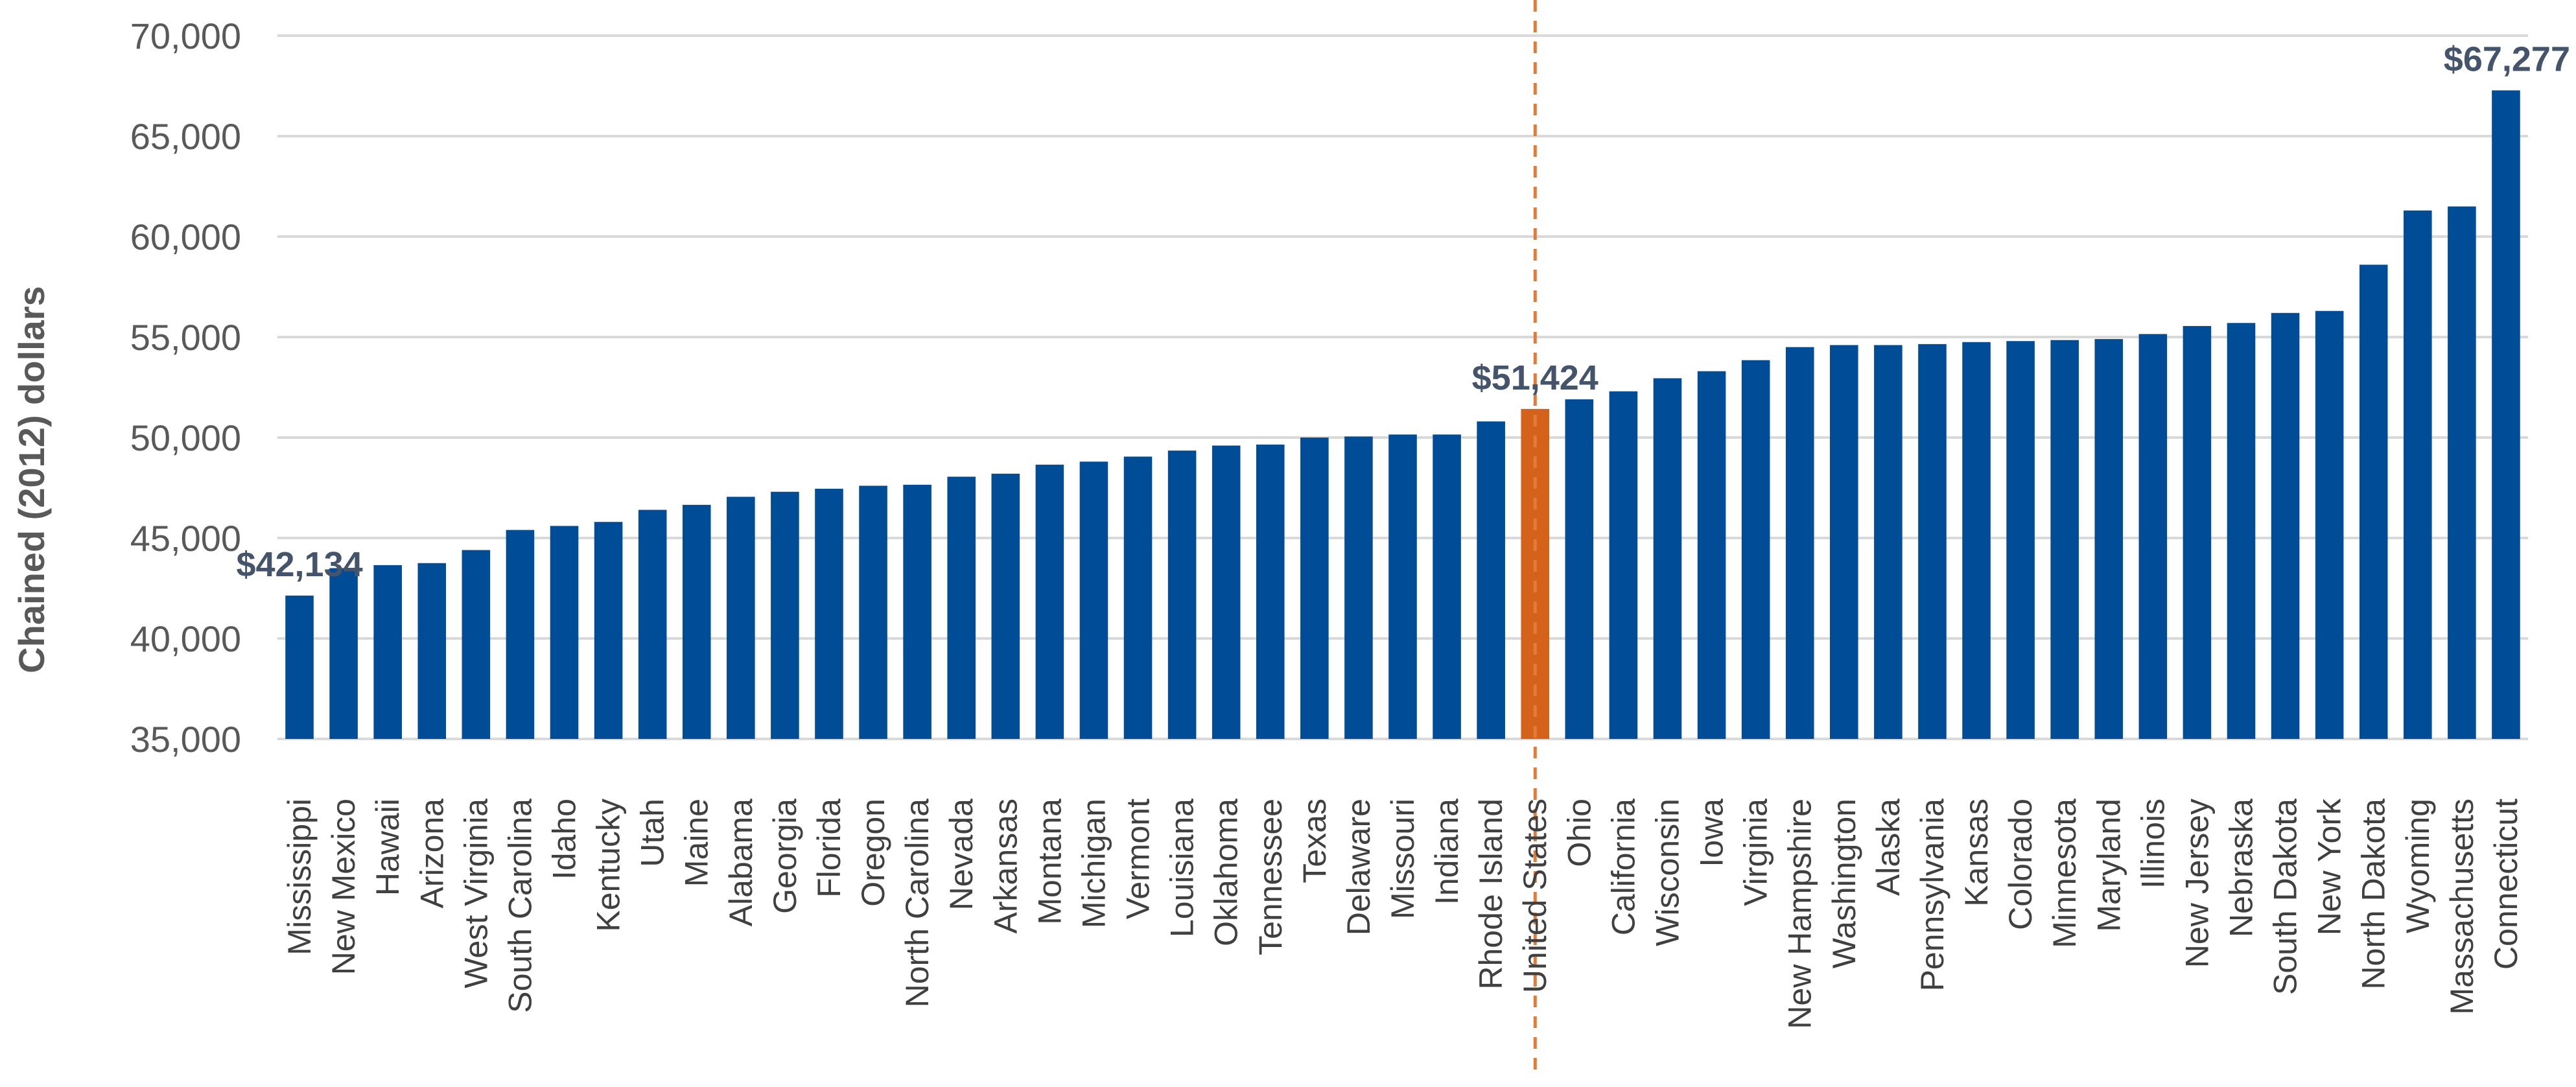  I want to click on x-category-label: Massachusetts, so click(2462, 906).